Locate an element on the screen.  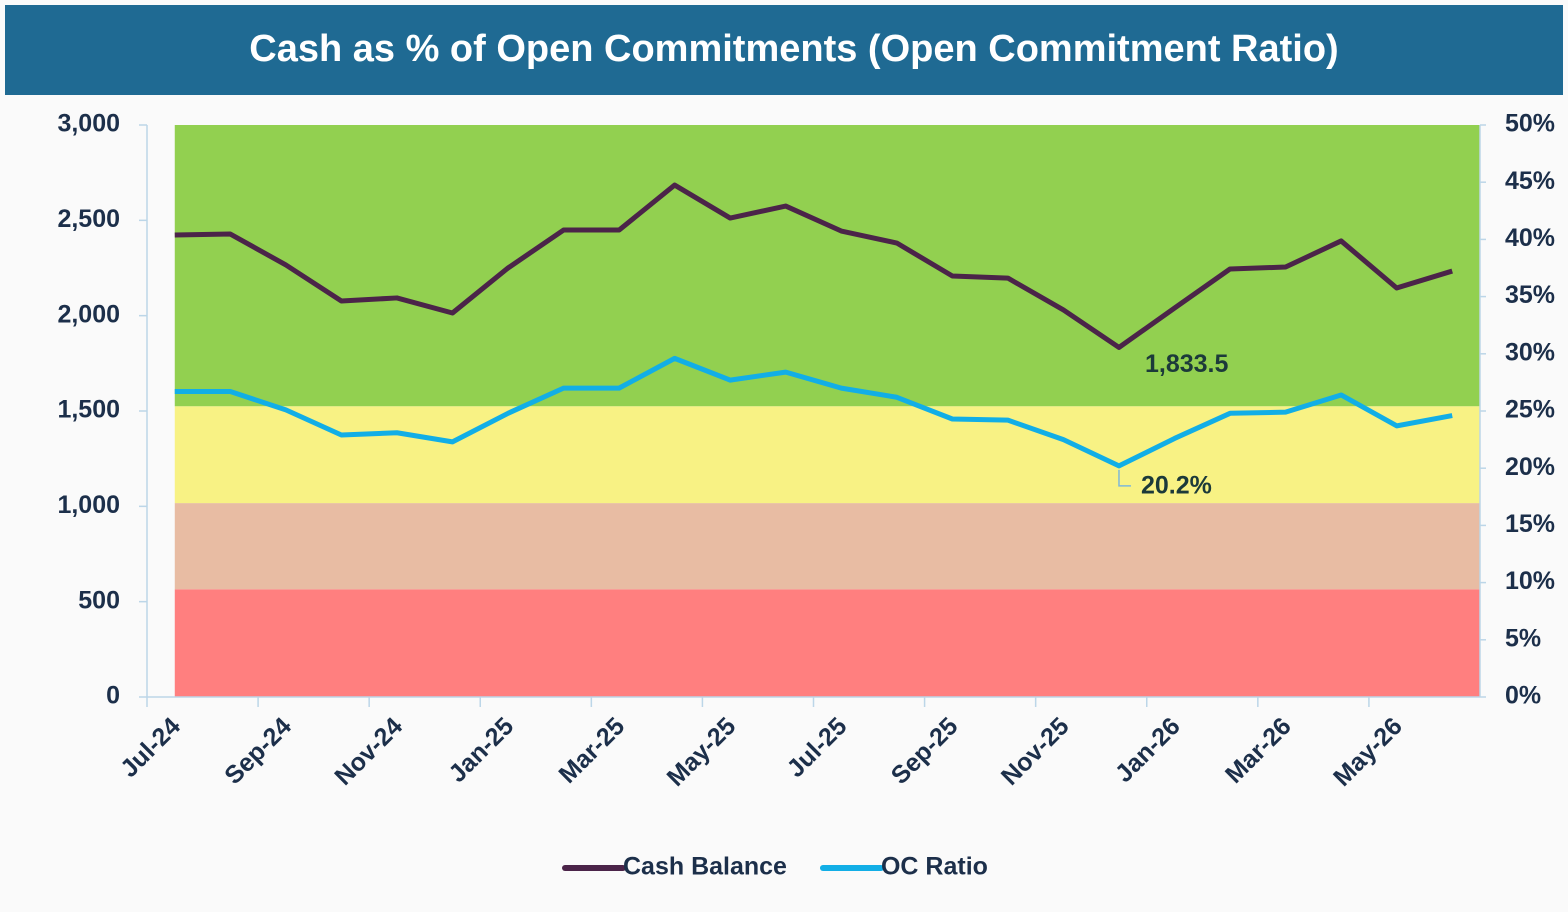
y2-tick-label: 45% is located at coordinates (1530, 181).